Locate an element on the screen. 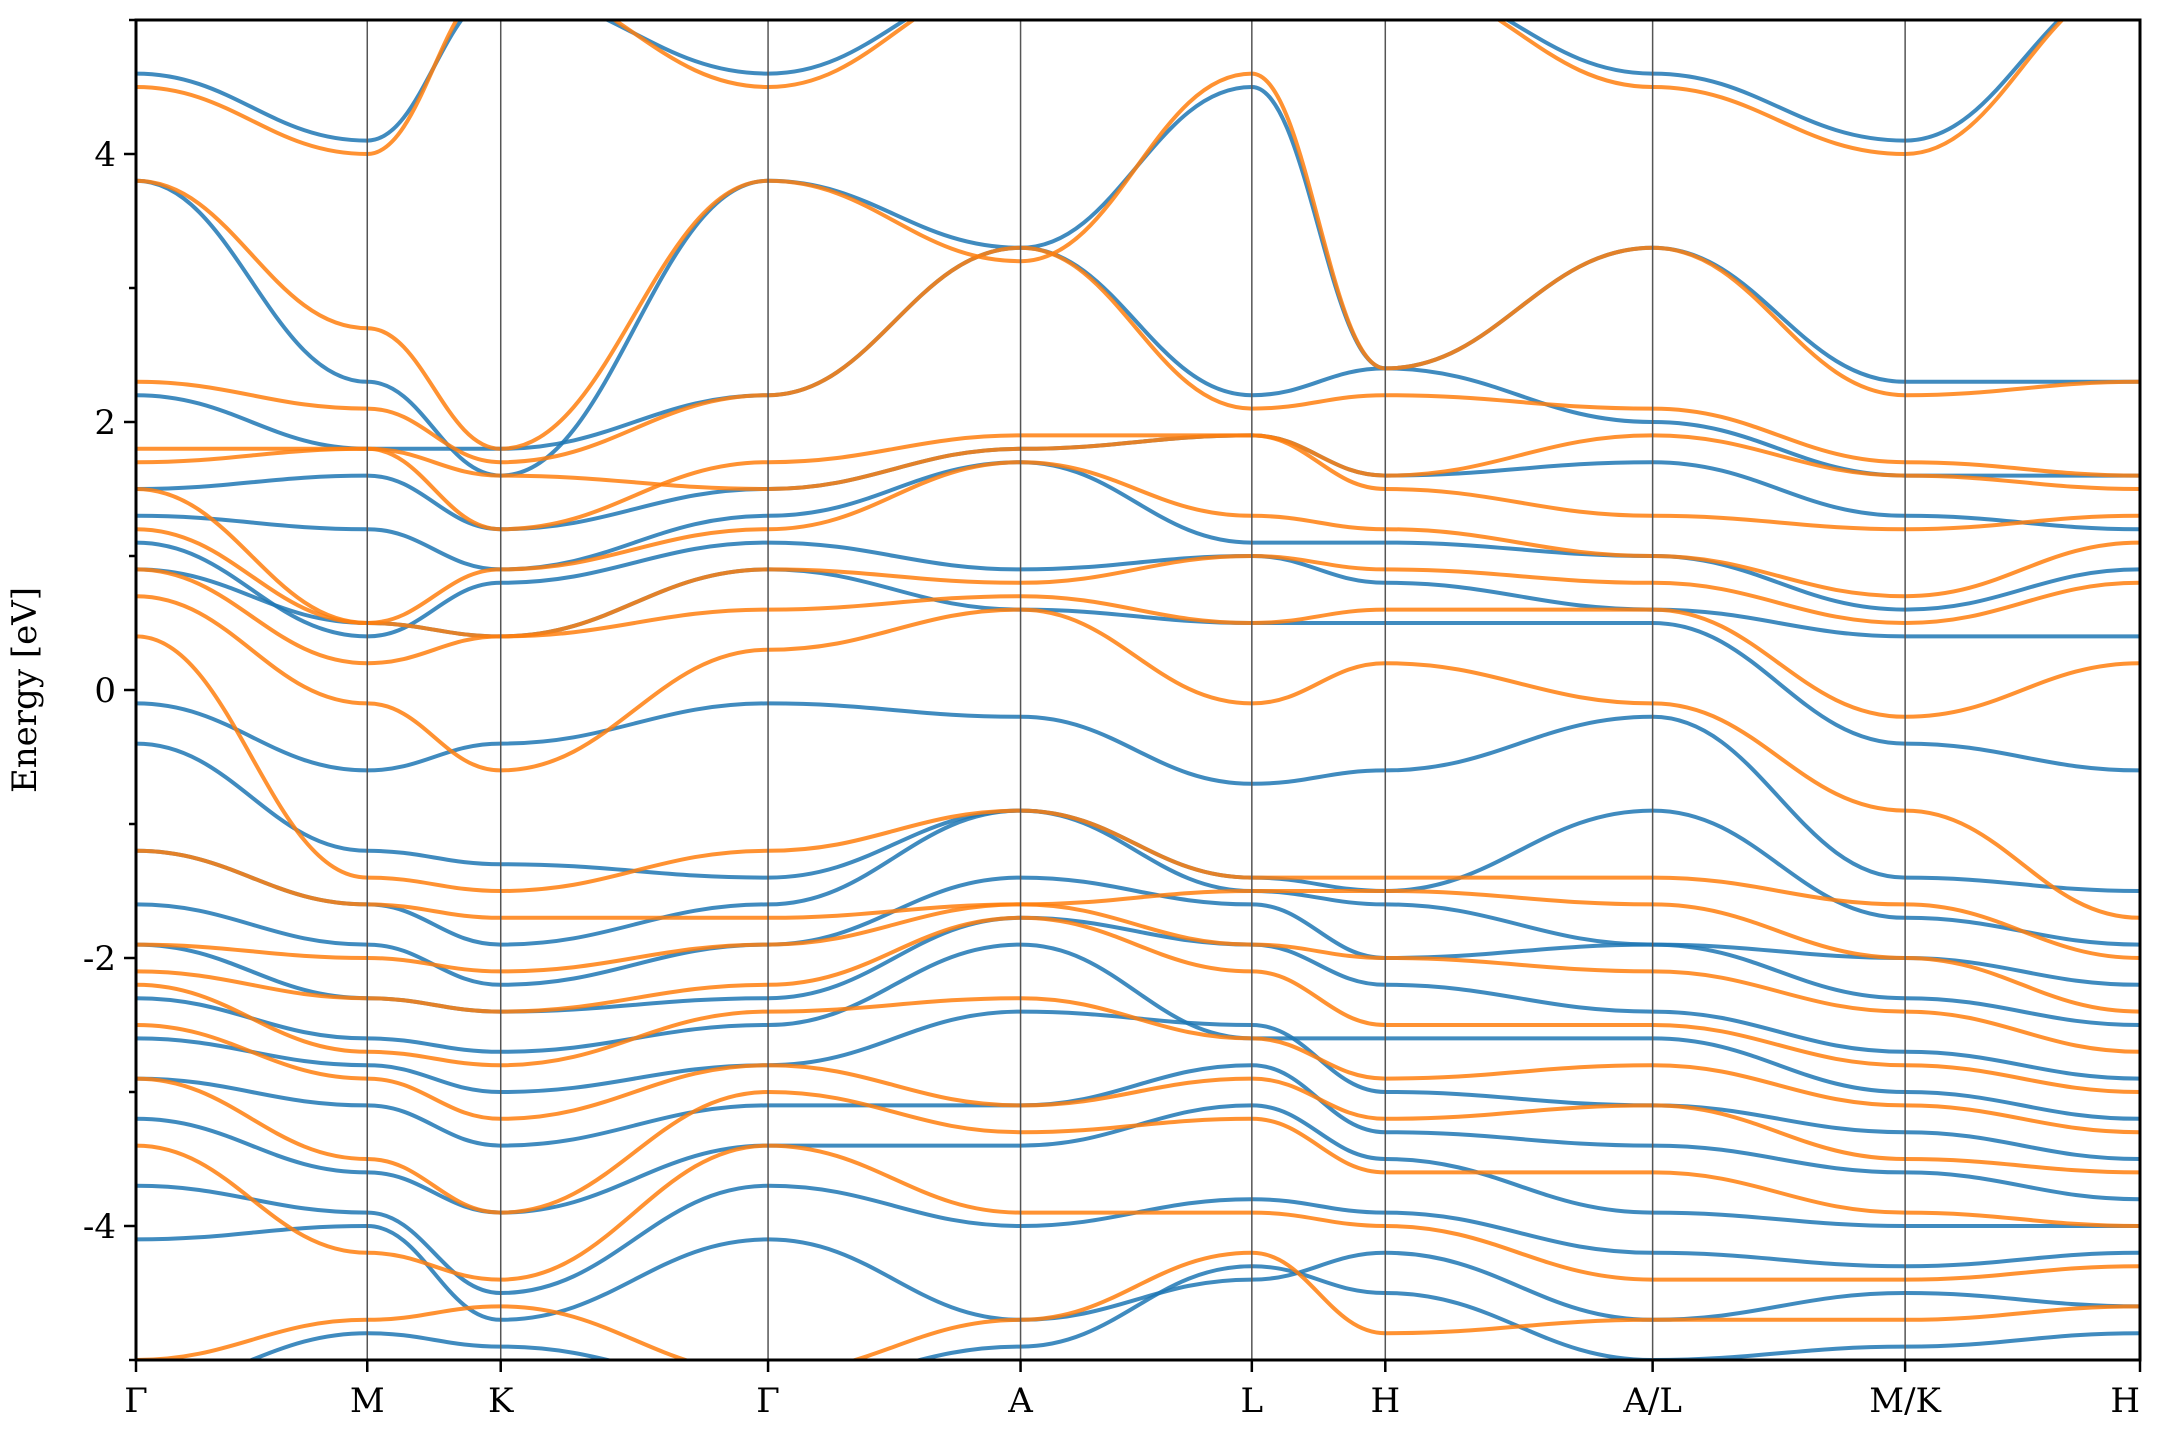 This screenshot has height=1440, width=2160. y-tick-label: 4 is located at coordinates (105, 155).